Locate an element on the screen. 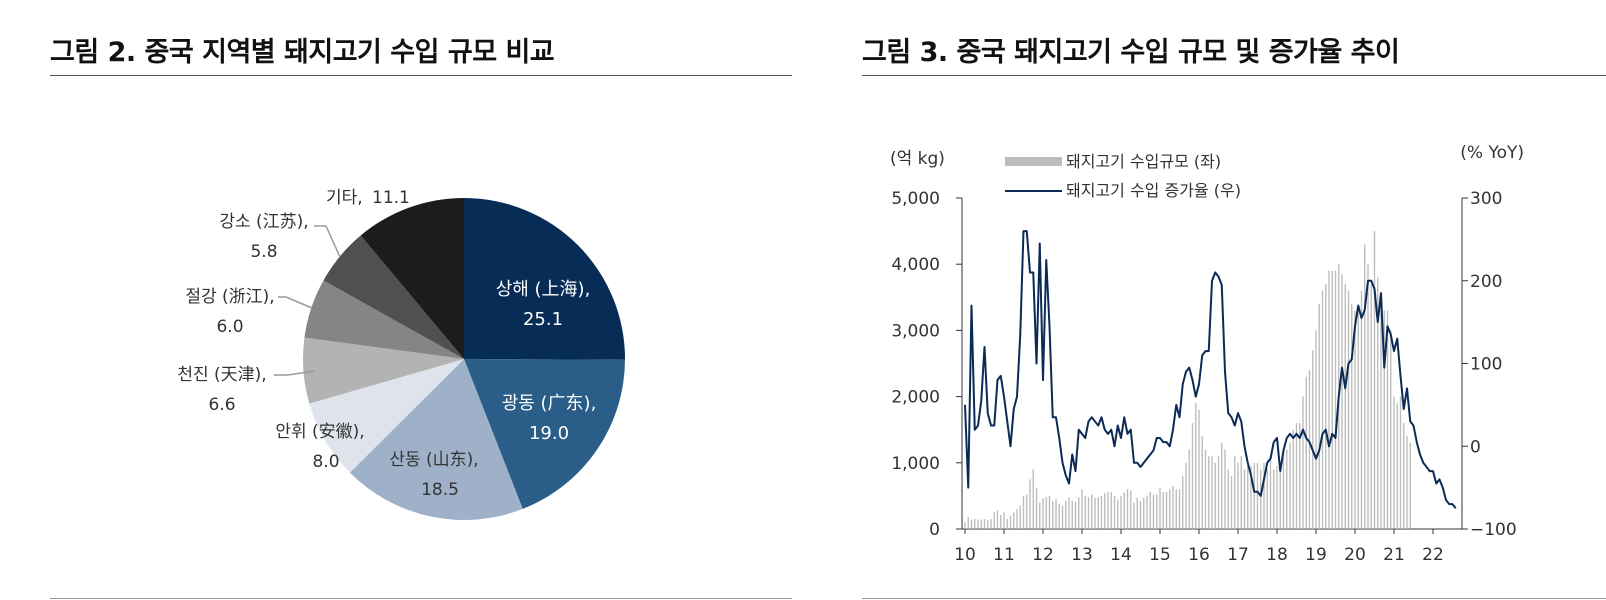 Image resolution: width=1606 pixels, height=600 pixels. x-tick-label: 16 is located at coordinates (1199, 555).